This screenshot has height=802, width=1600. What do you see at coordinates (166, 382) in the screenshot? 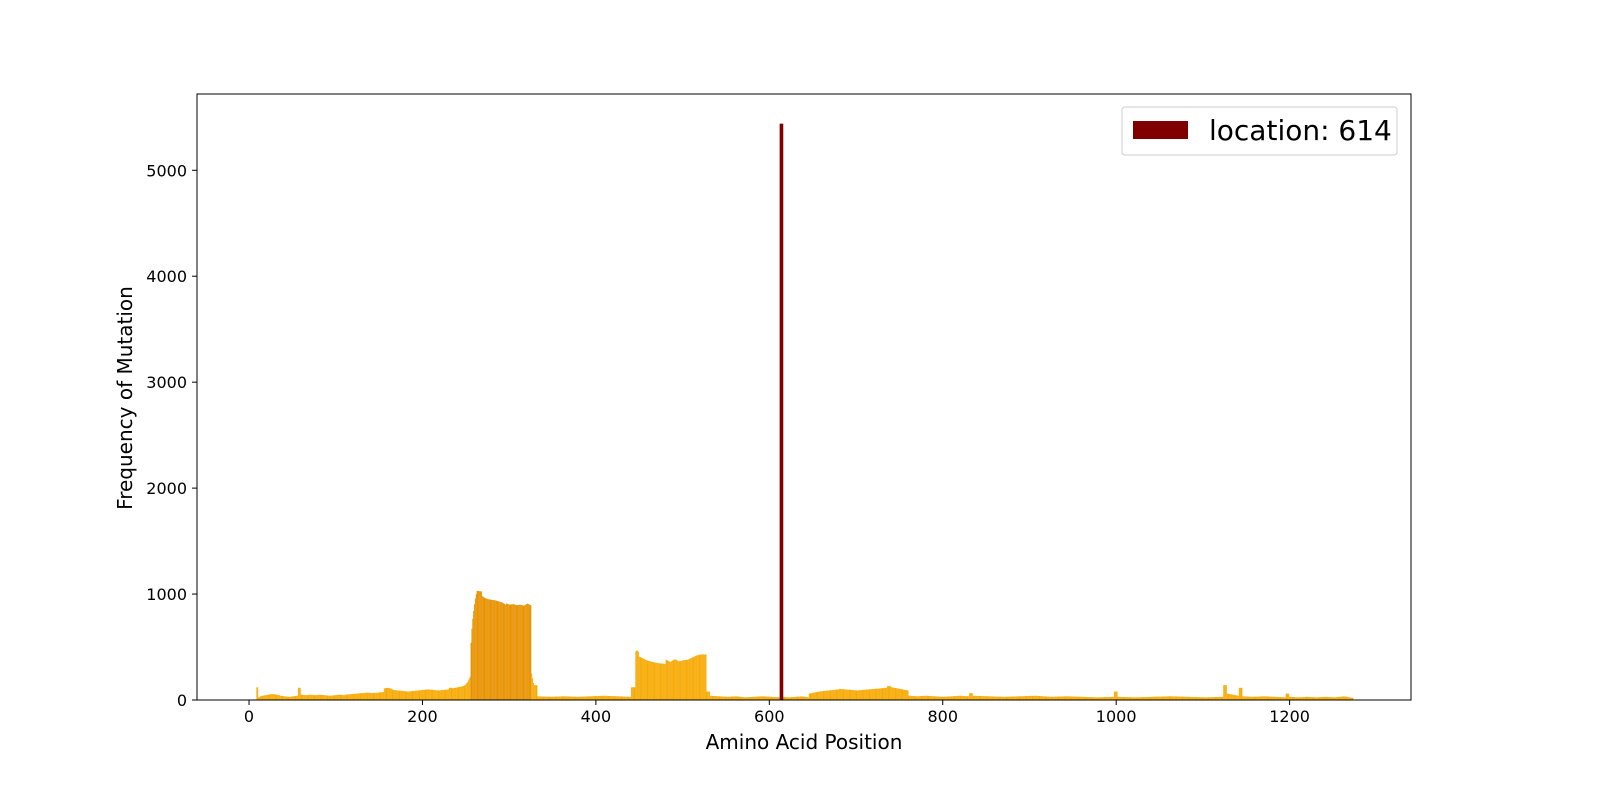
I see `y-tick-label: 3000` at bounding box center [166, 382].